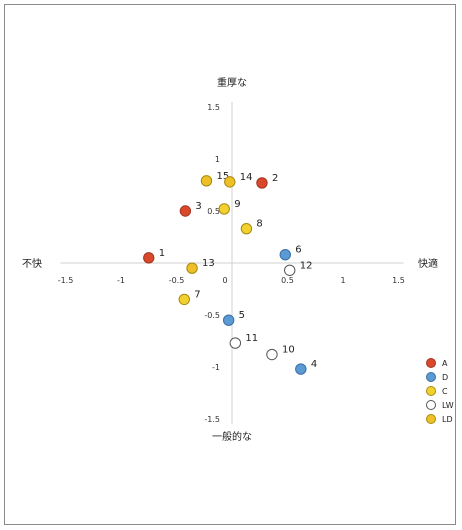 Image resolution: width=462 pixels, height=530 pixels. What do you see at coordinates (212, 419) in the screenshot?
I see `y-tick-label: -1.5` at bounding box center [212, 419].